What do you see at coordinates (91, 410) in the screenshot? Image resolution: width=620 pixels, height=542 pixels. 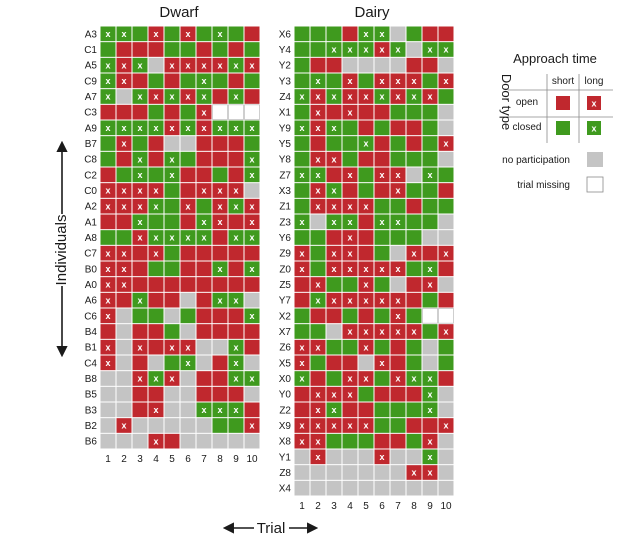 I see `dwarf-individual-label: B3` at bounding box center [91, 410].